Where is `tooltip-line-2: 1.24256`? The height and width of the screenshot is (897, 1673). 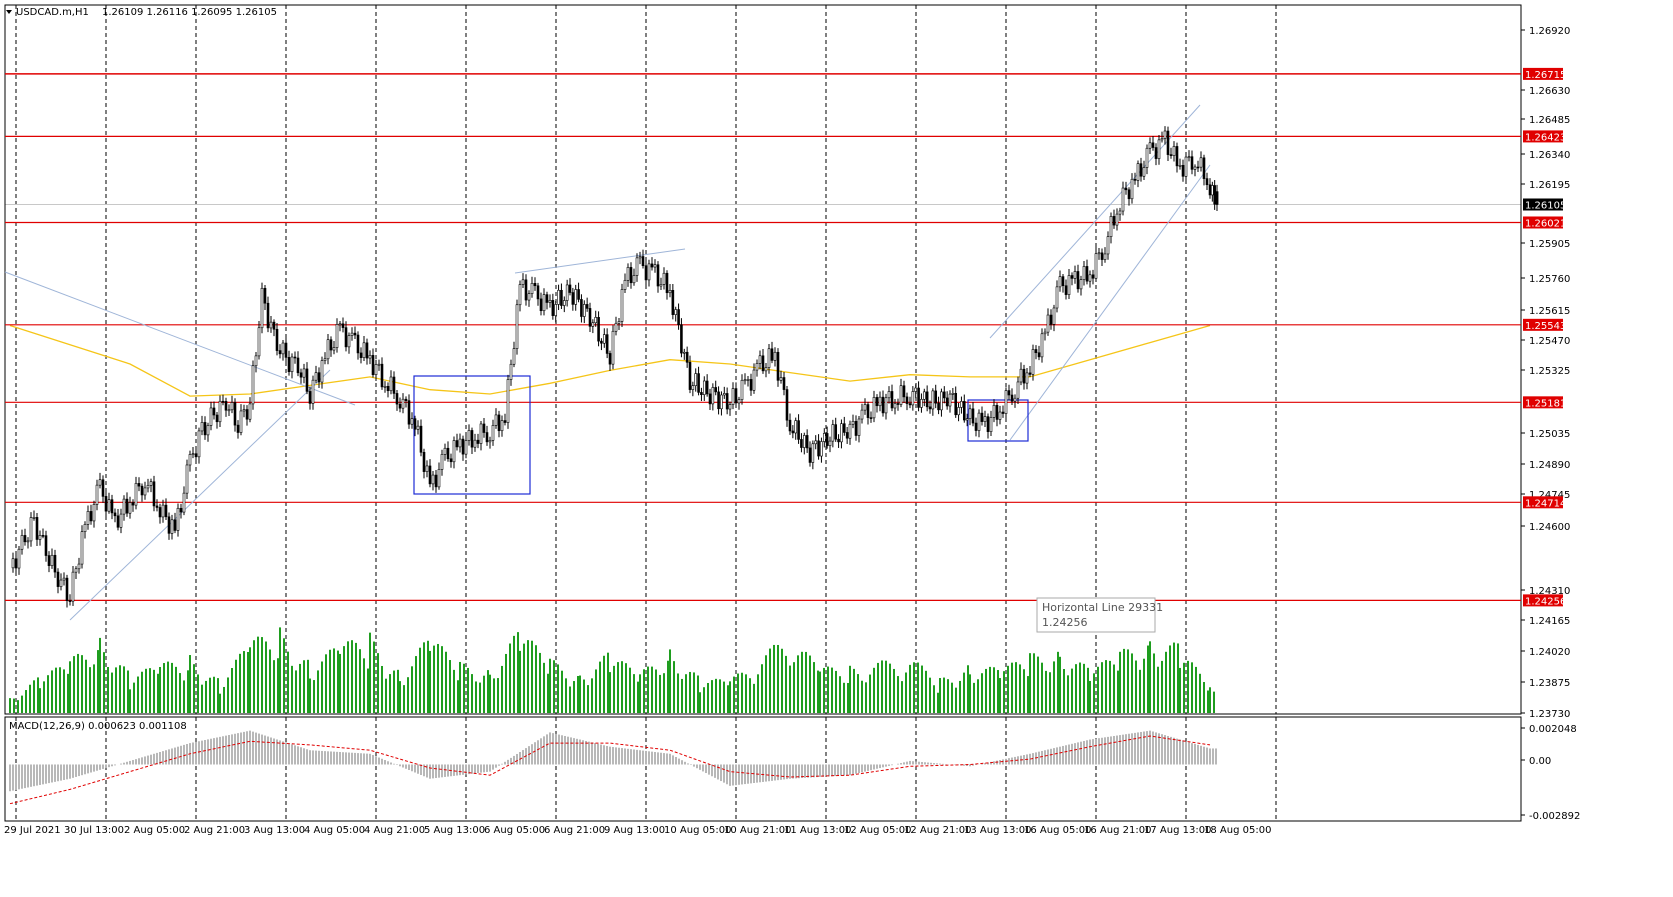 tooltip-line-2: 1.24256 is located at coordinates (1065, 622).